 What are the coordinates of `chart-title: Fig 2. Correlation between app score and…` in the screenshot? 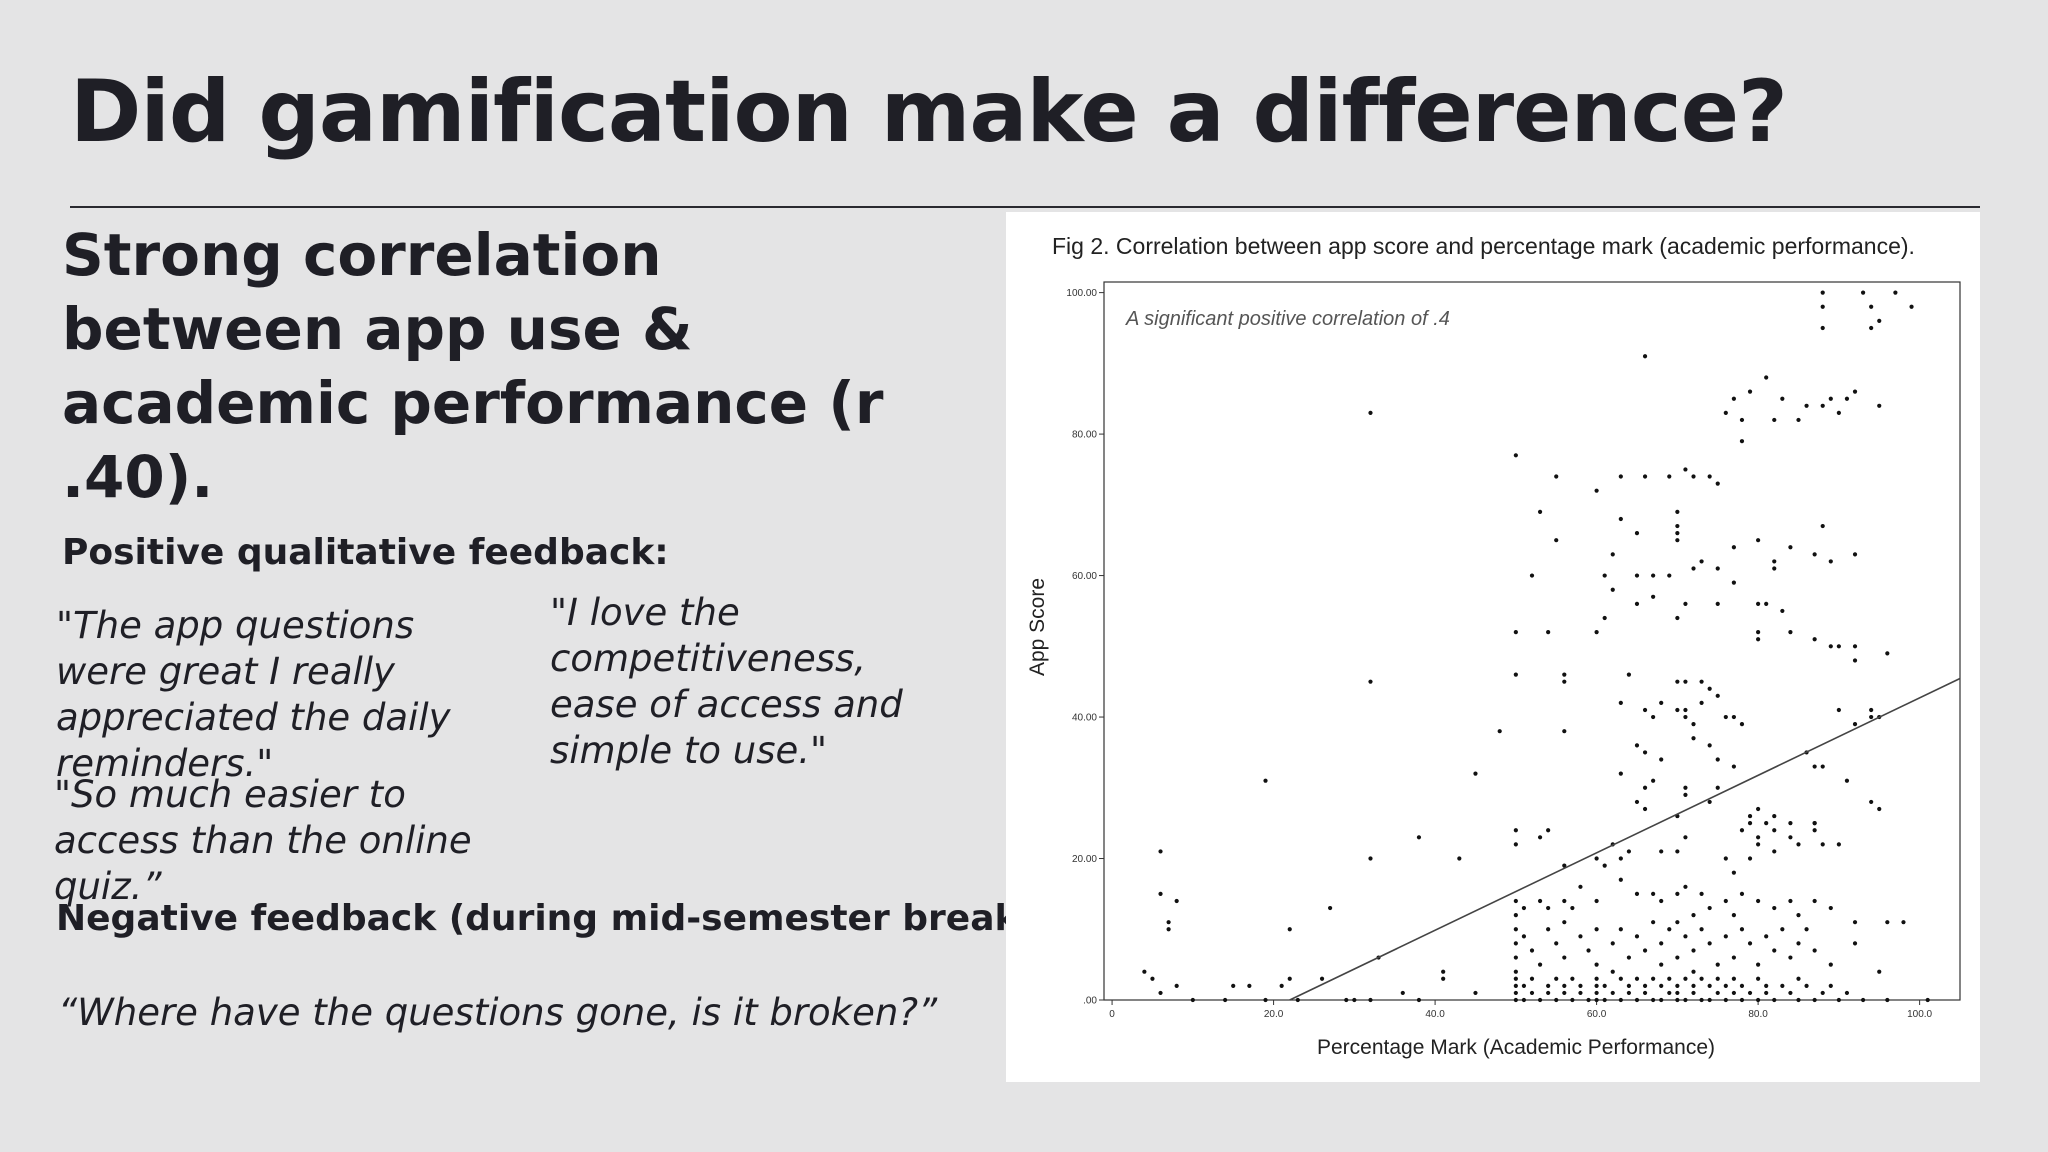 It's located at (1483, 246).